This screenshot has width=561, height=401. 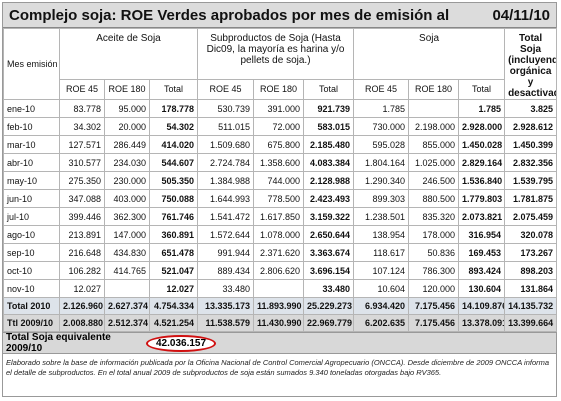 I want to click on cell: 899.303, so click(x=381, y=198).